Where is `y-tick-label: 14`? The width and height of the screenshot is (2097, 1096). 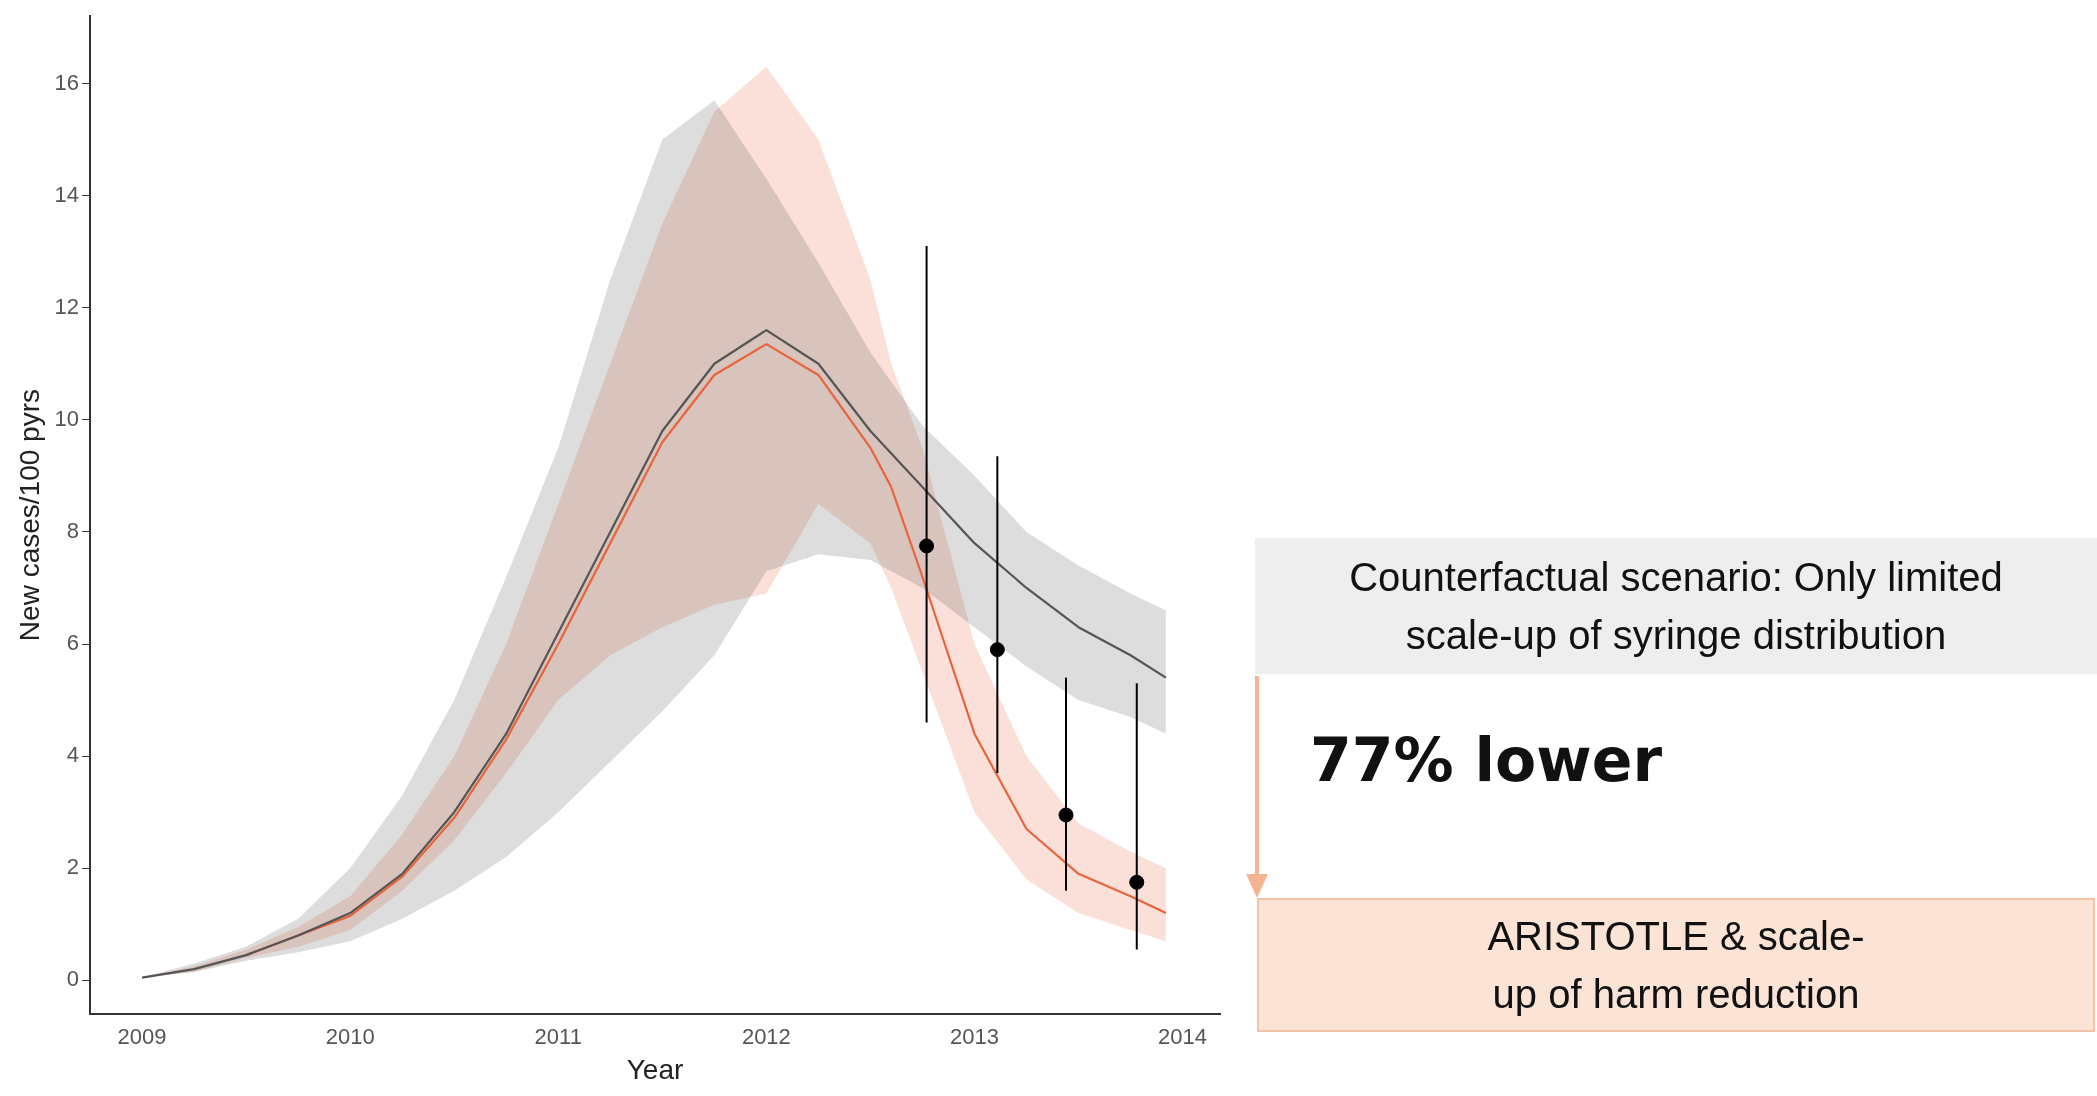 y-tick-label: 14 is located at coordinates (67, 194).